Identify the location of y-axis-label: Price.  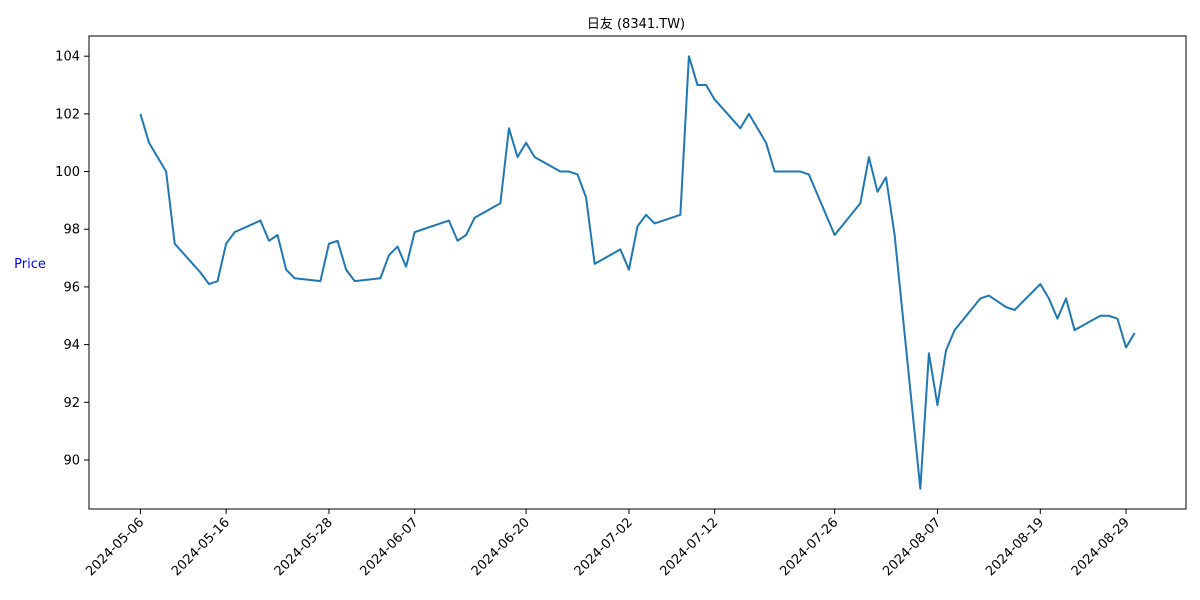
(30, 264).